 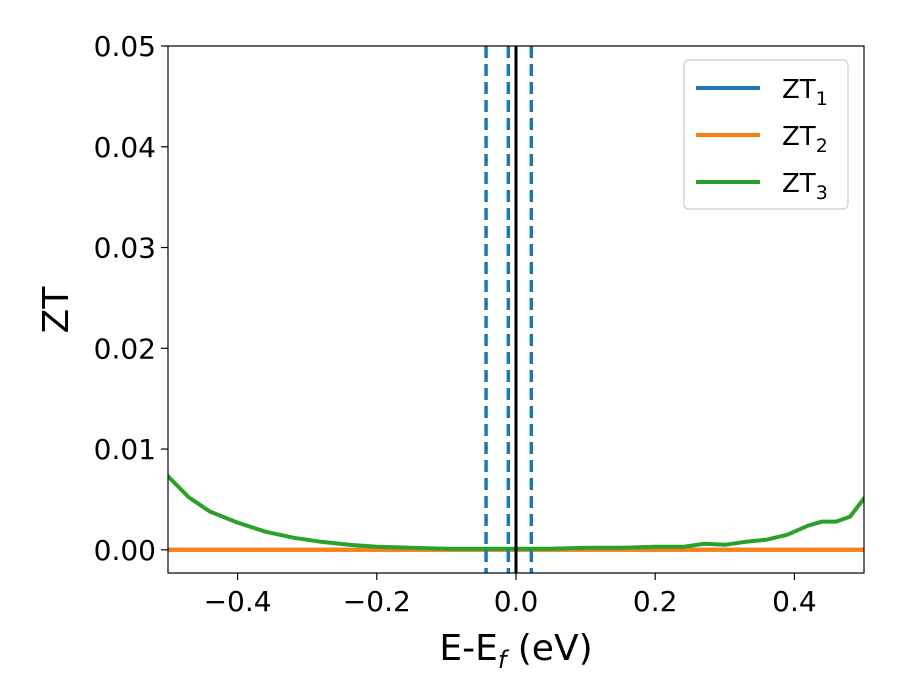 I want to click on x-axis-label: E-Ef (eV), so click(x=515, y=651).